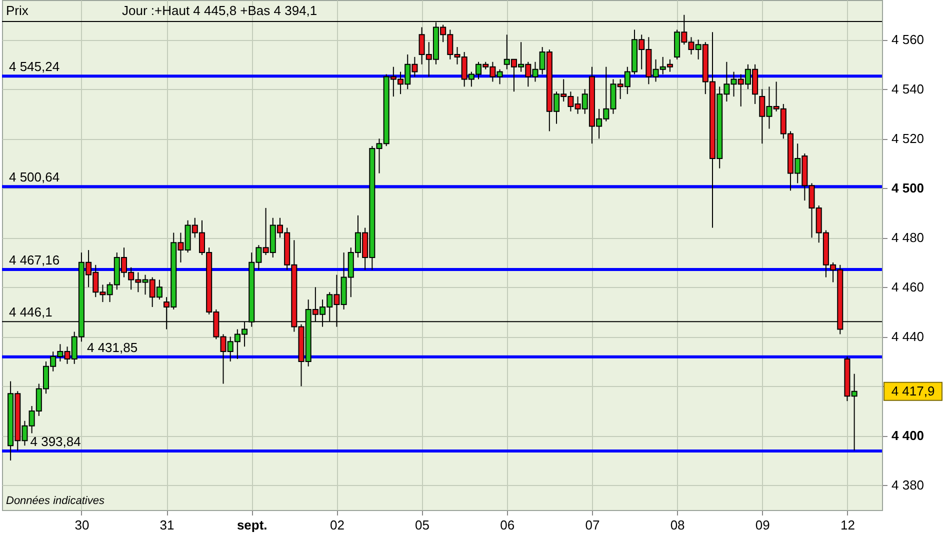  What do you see at coordinates (112, 347) in the screenshot?
I see `ref-line-label: 4 431,85` at bounding box center [112, 347].